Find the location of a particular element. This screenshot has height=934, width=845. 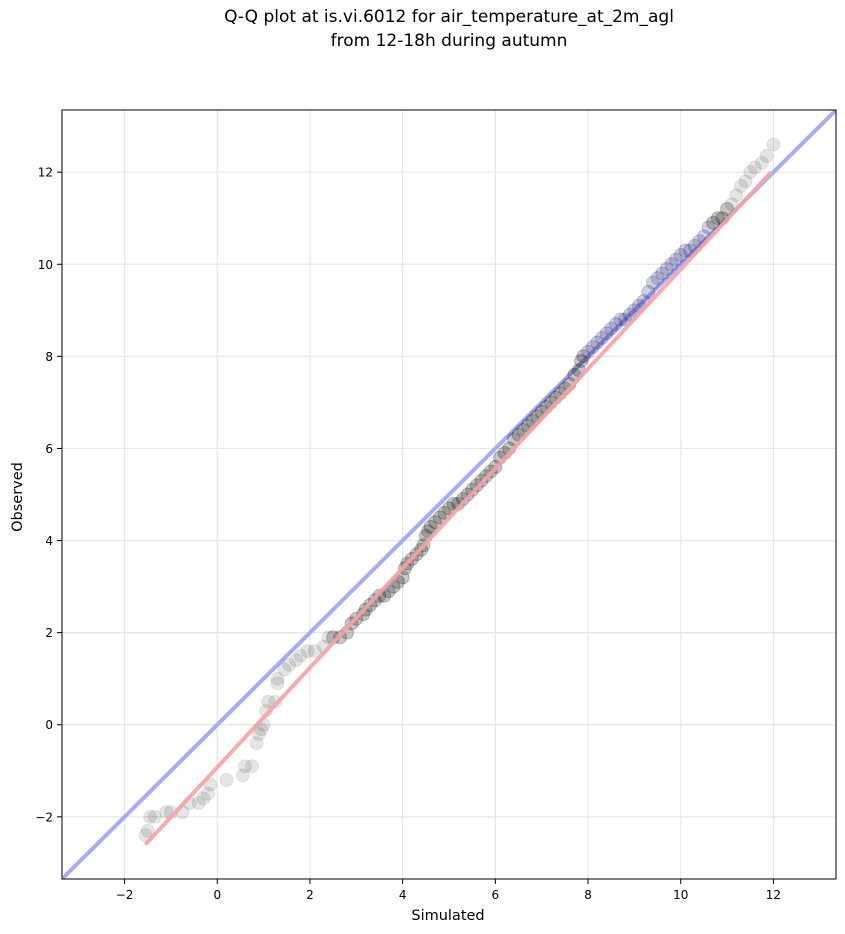

y-tick-label: 8 is located at coordinates (49, 357).